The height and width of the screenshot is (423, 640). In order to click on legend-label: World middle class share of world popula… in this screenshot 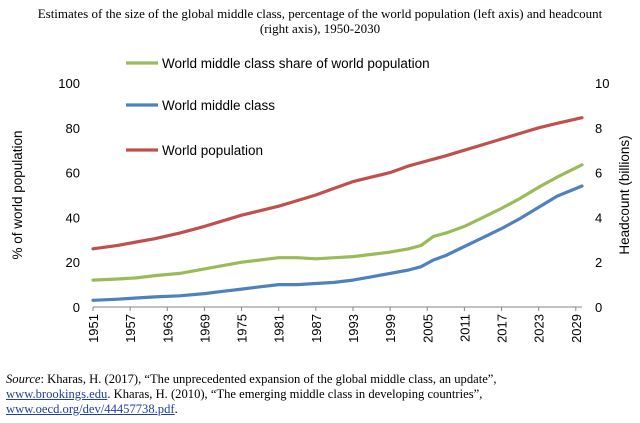, I will do `click(296, 63)`.